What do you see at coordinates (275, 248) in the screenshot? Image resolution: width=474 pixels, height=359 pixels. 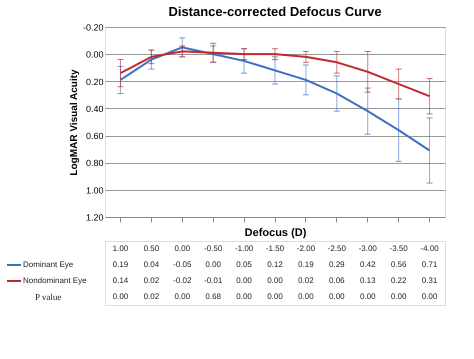 I see `x-tick-label: -1.50` at bounding box center [275, 248].